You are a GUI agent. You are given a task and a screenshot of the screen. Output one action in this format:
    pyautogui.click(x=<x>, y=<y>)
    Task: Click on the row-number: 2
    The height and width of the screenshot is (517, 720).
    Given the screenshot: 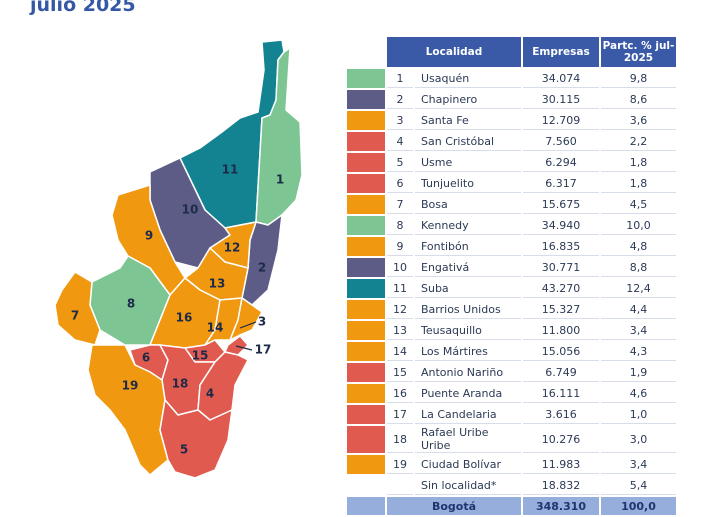 What is the action you would take?
    pyautogui.click(x=400, y=99)
    